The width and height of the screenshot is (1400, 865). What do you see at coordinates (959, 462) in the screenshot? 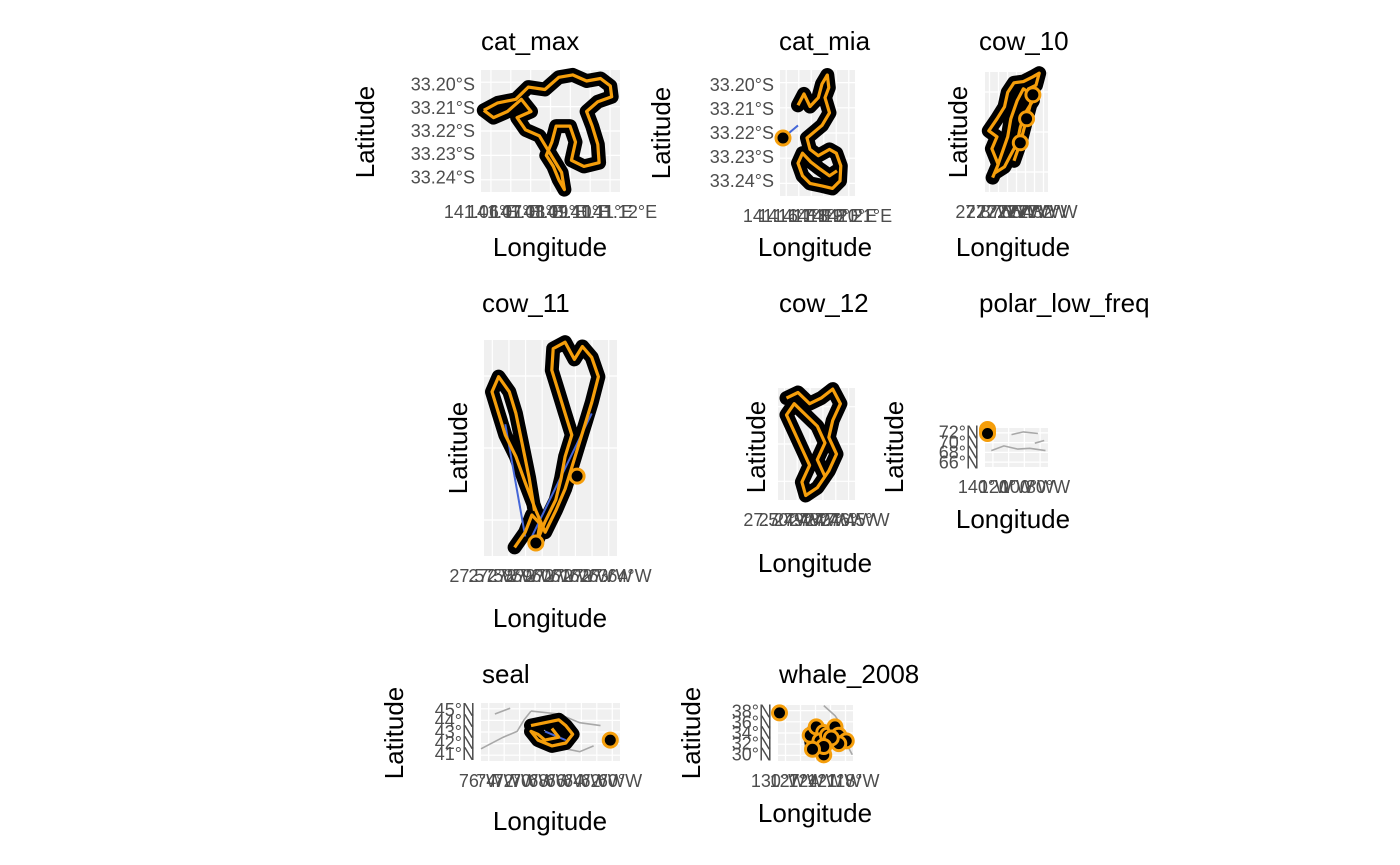
I see `y-tick-label: 66°N` at bounding box center [959, 462].